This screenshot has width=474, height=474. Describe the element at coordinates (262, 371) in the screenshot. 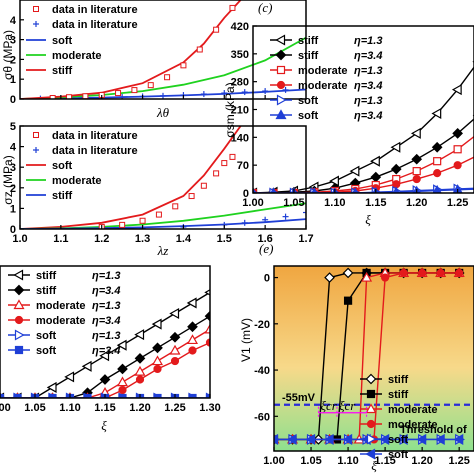

I see `y-tick-label: -40` at that location.